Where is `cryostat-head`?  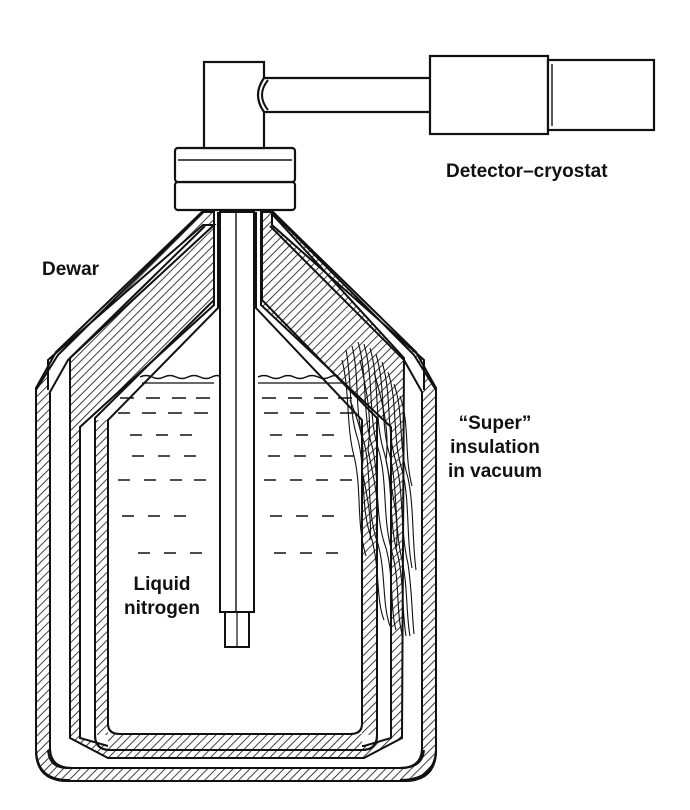 cryostat-head is located at coordinates (234, 105).